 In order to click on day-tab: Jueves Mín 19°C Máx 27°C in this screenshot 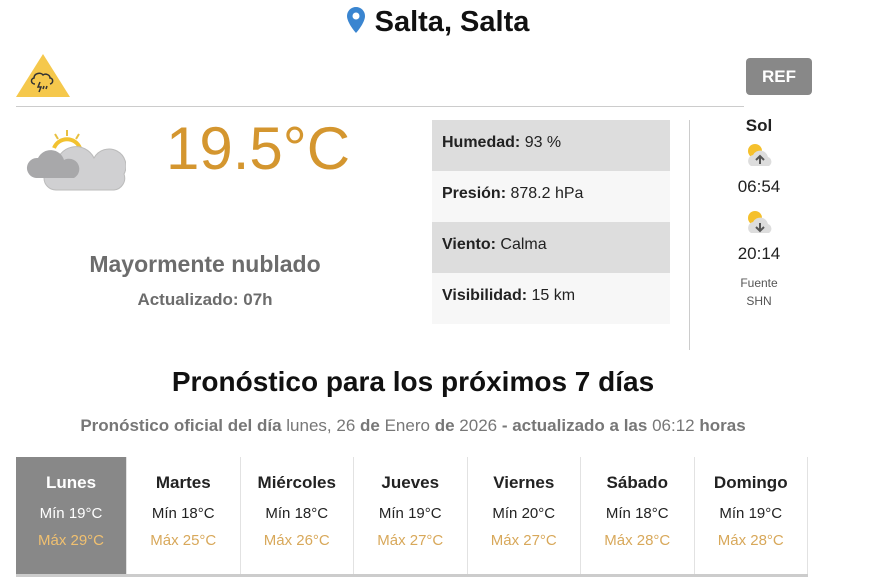, I will do `click(411, 515)`.